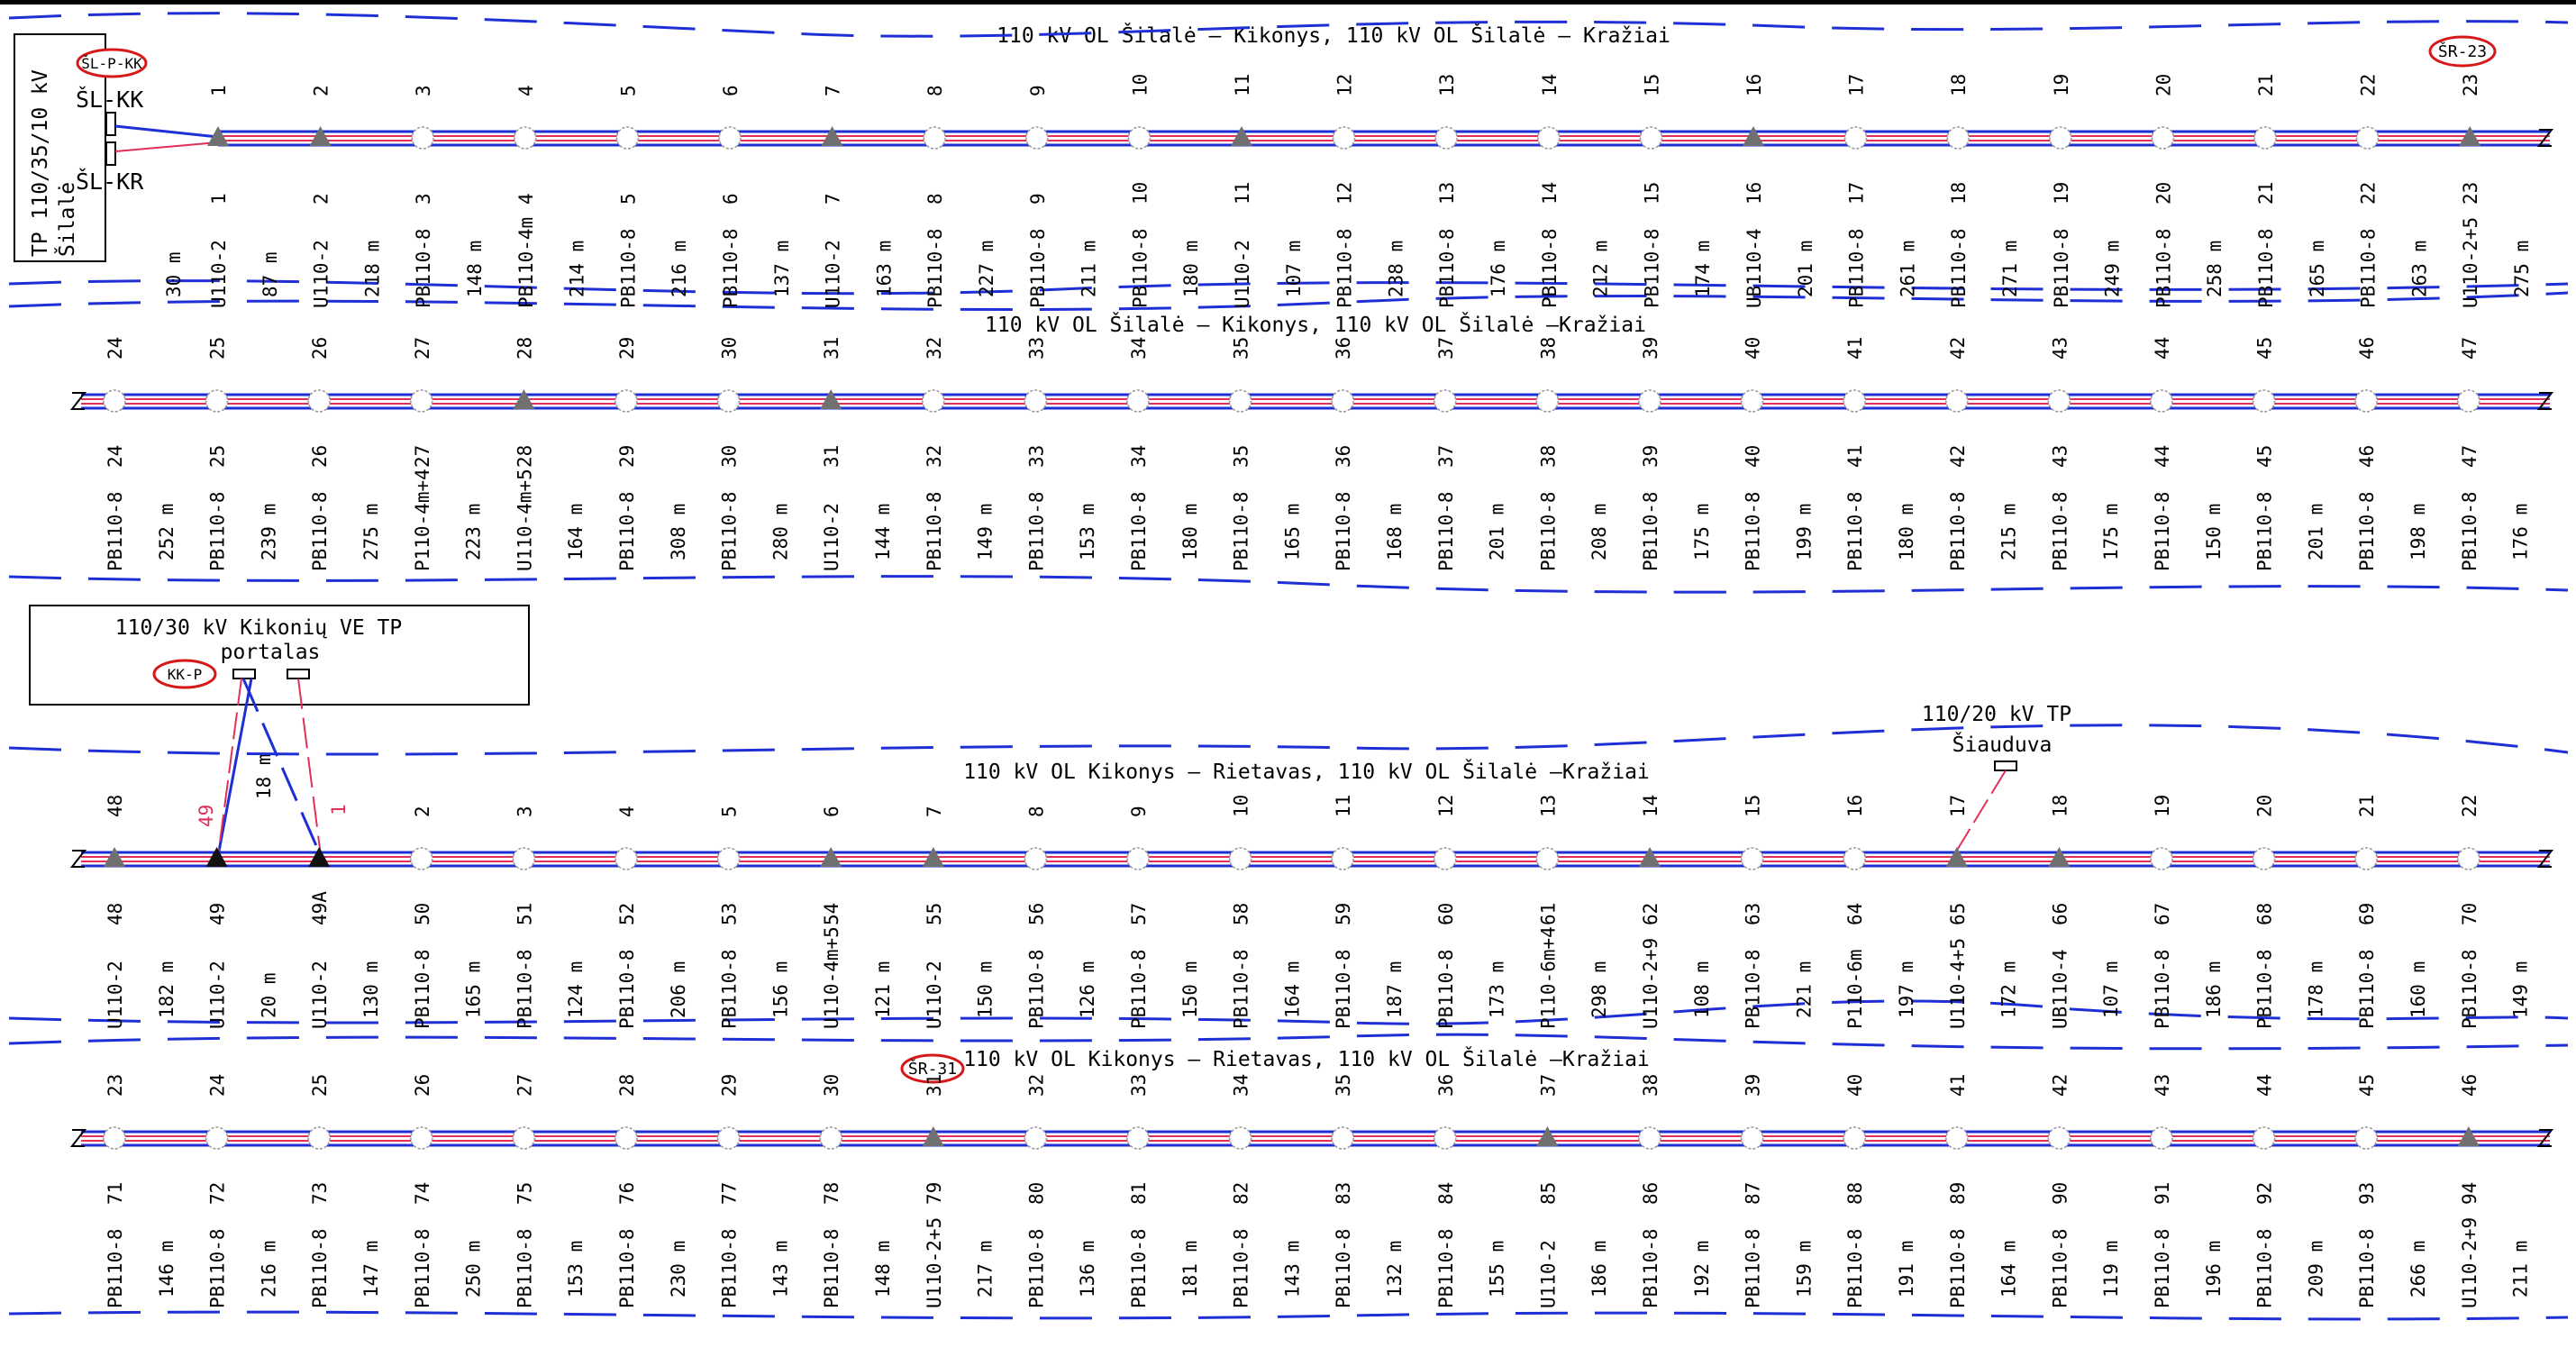 The image size is (2576, 1357). I want to click on row-4-pole-12-number-top: 34, so click(1241, 1085).